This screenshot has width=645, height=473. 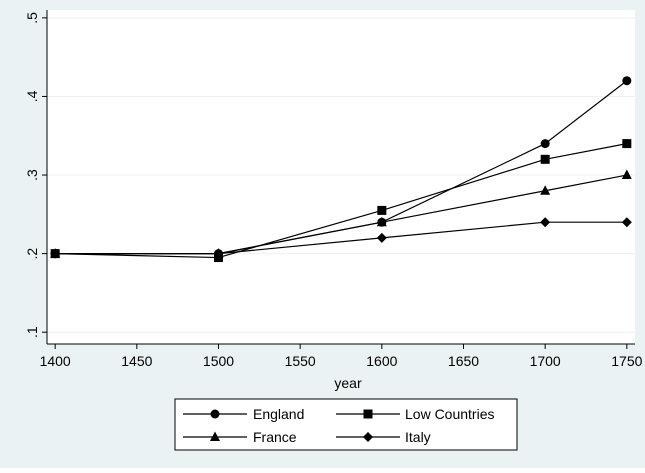 What do you see at coordinates (136, 361) in the screenshot?
I see `x-tick-label: 1450` at bounding box center [136, 361].